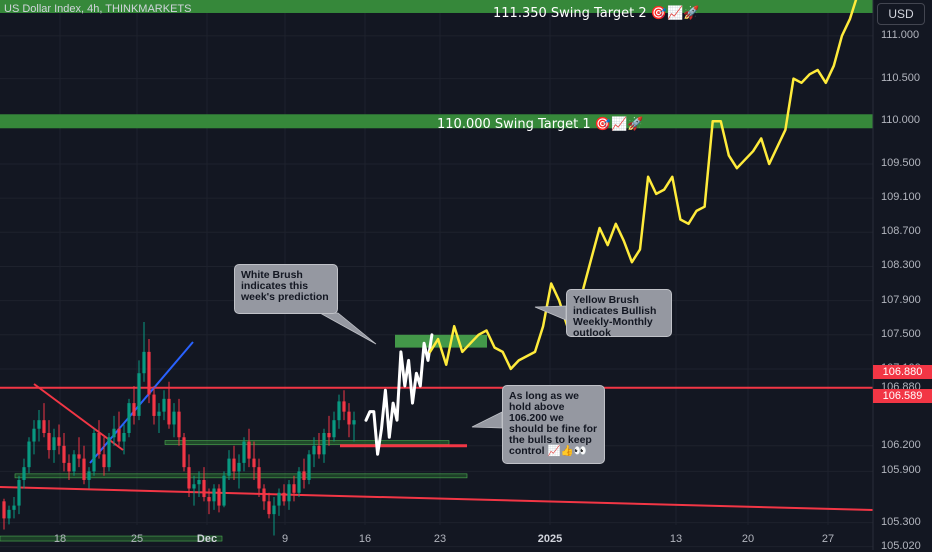  I want to click on price-tick: 107.500, so click(901, 333).